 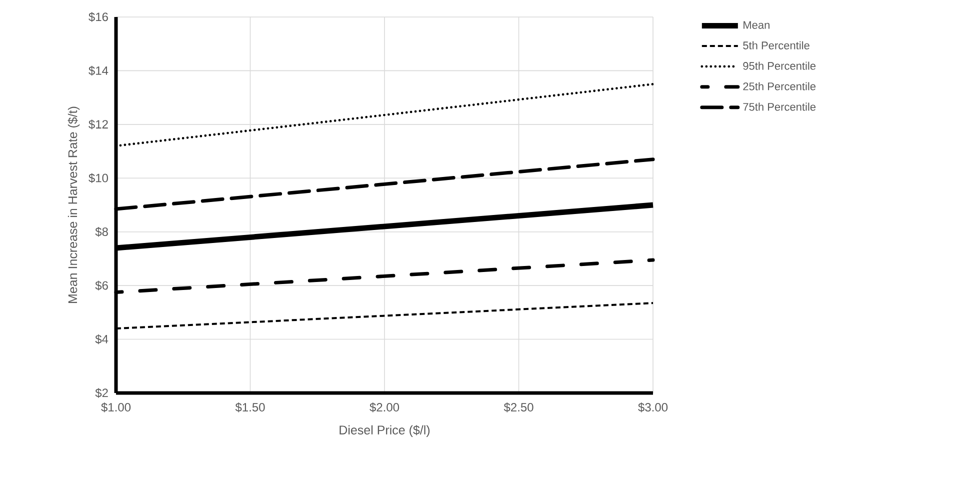 What do you see at coordinates (98, 125) in the screenshot?
I see `y-tick-label: $12` at bounding box center [98, 125].